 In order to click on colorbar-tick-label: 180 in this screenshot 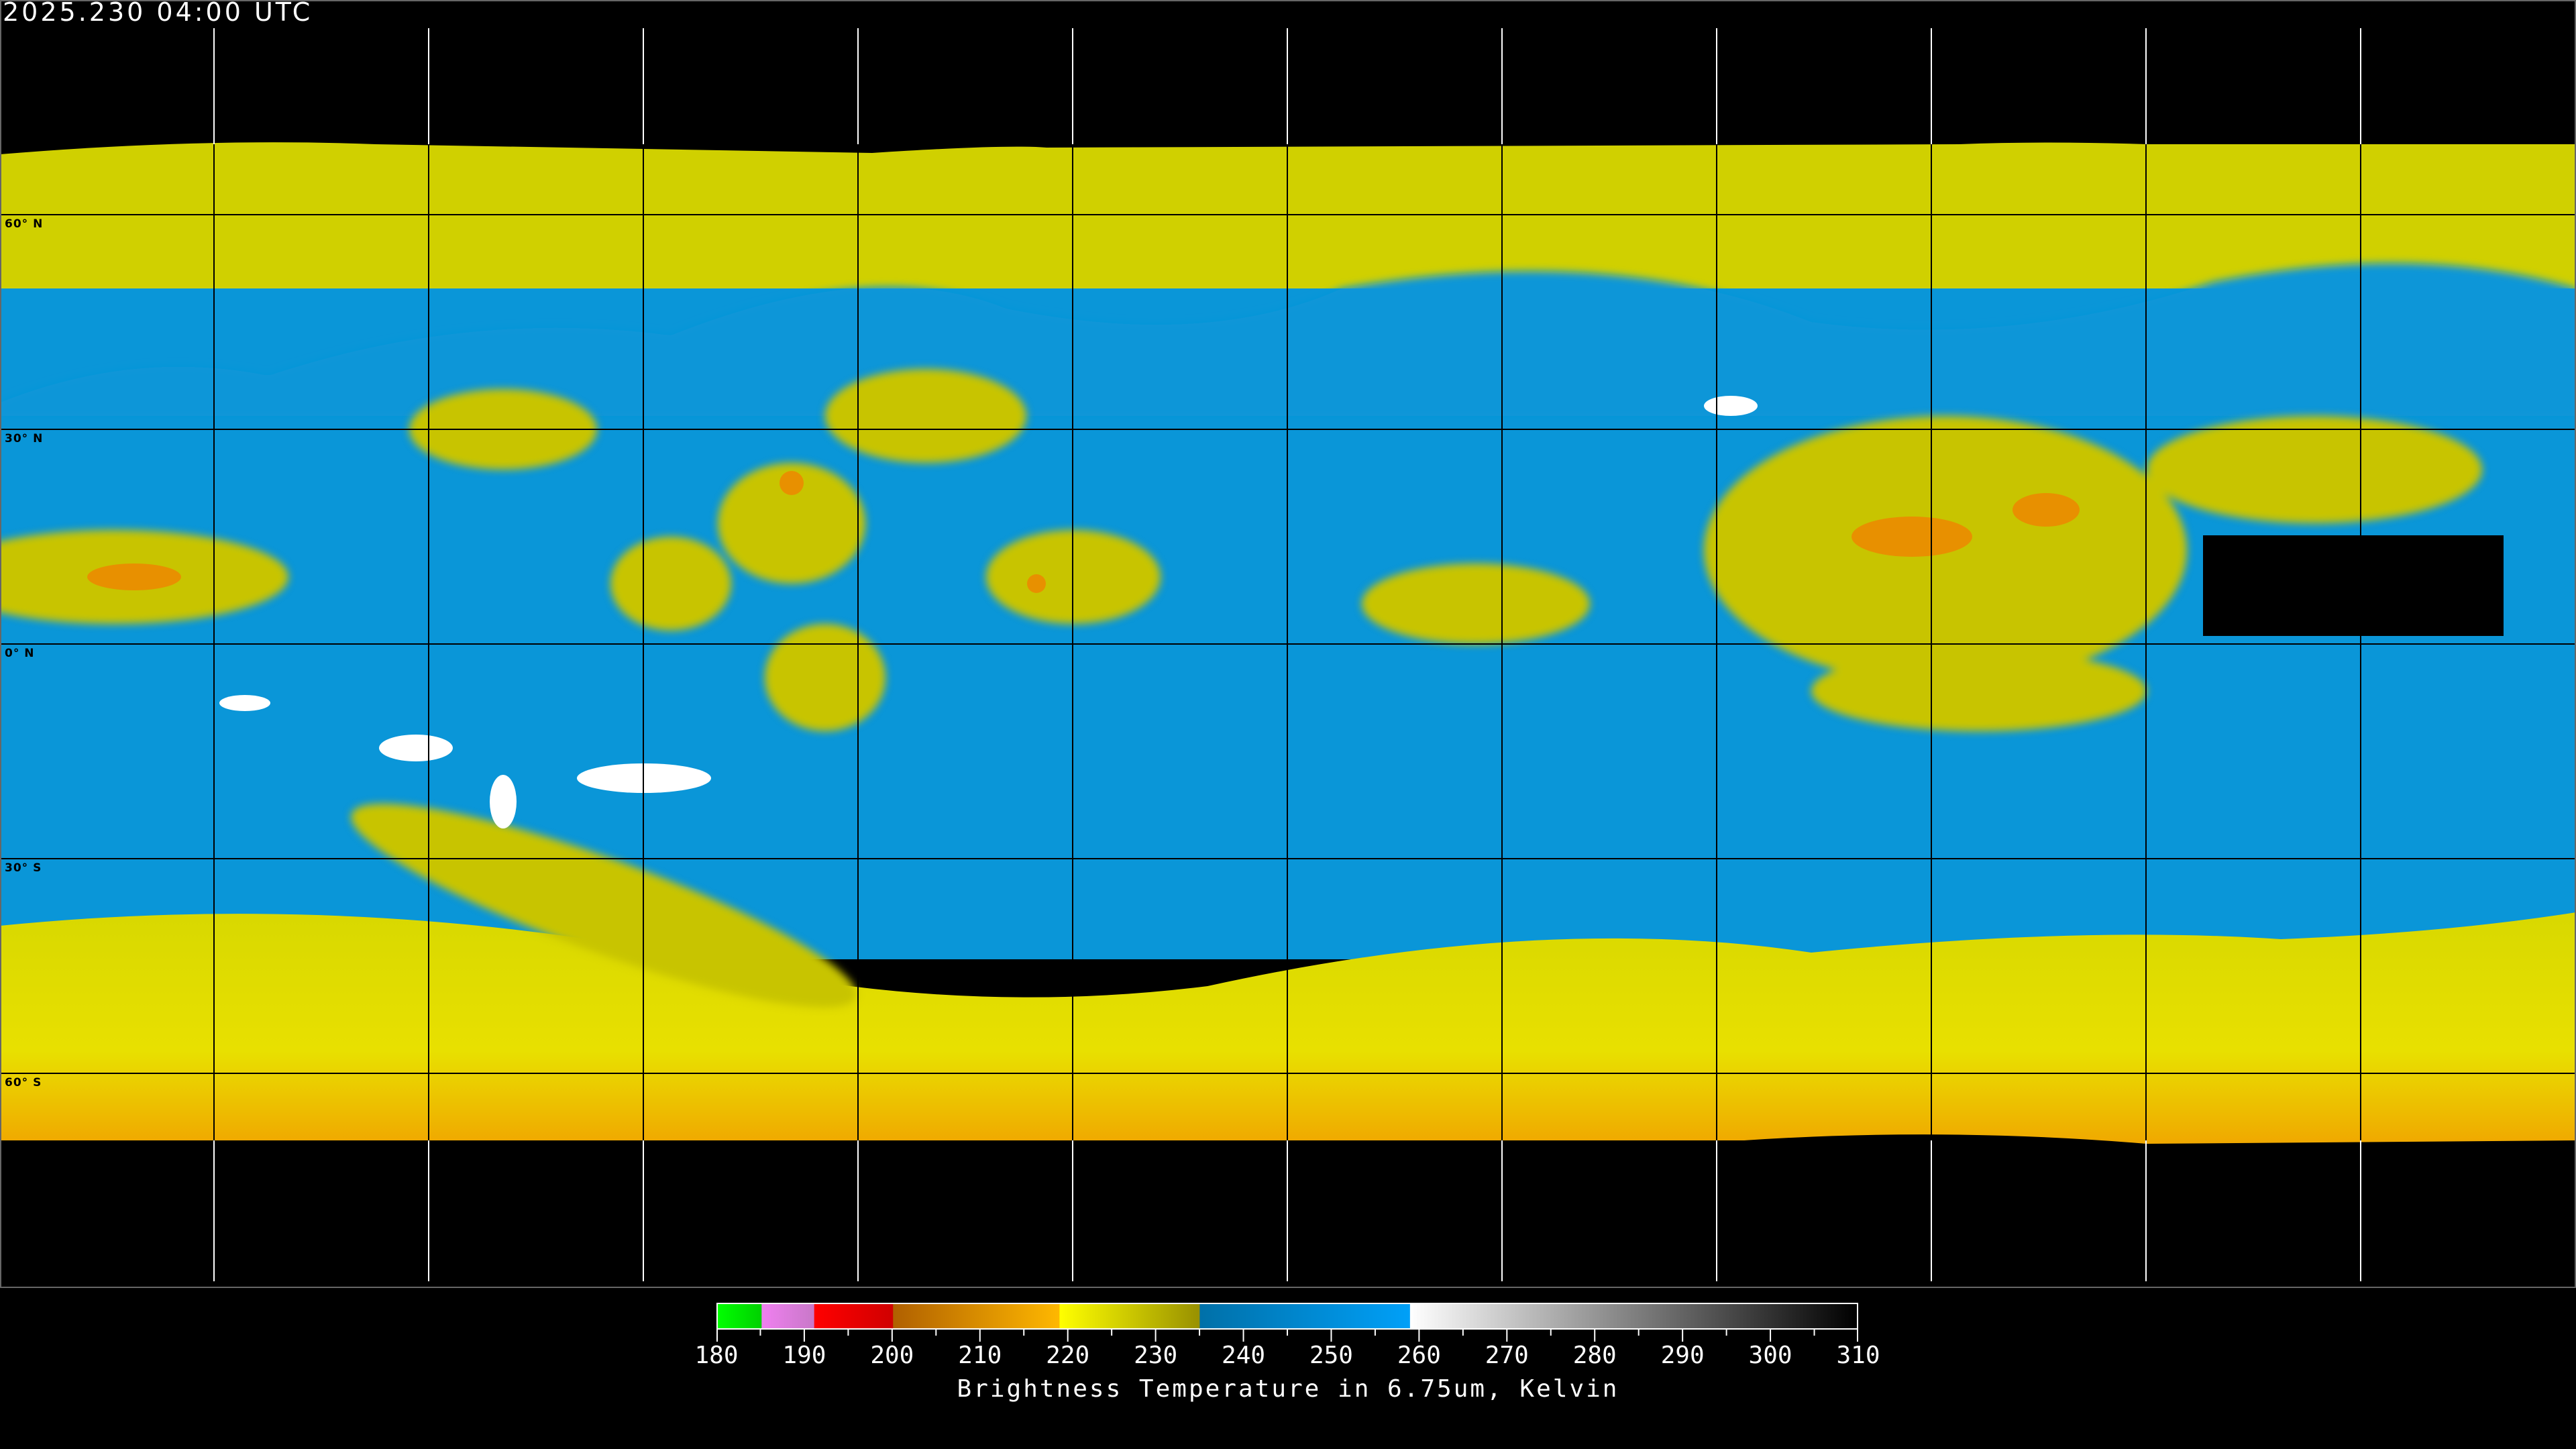, I will do `click(716, 1355)`.